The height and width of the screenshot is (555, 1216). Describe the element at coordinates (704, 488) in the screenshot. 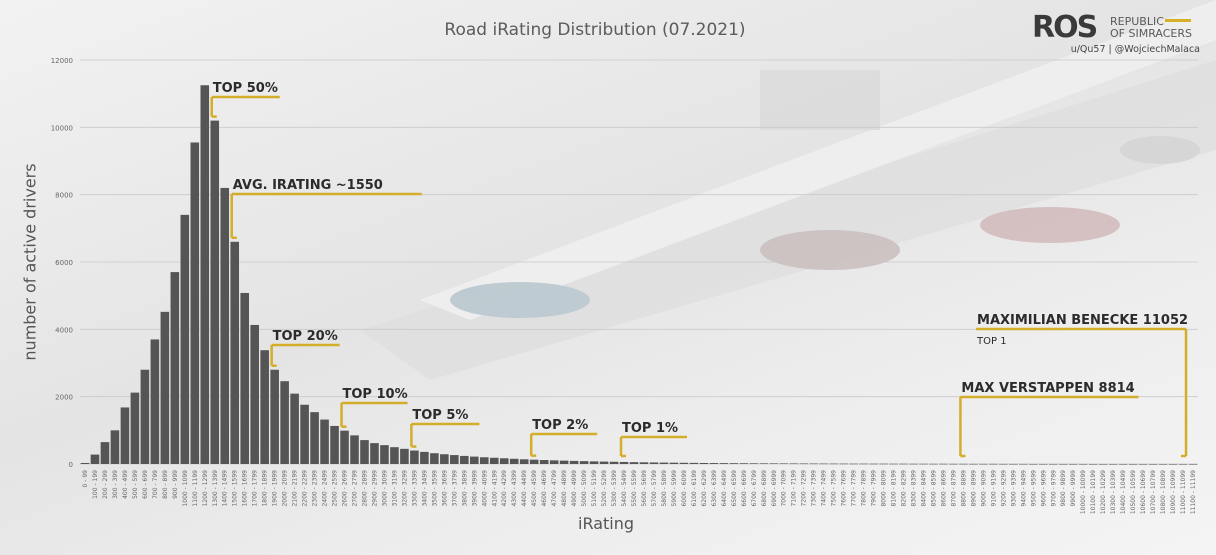

I see `x-tick-label: 6200 - 6299` at that location.